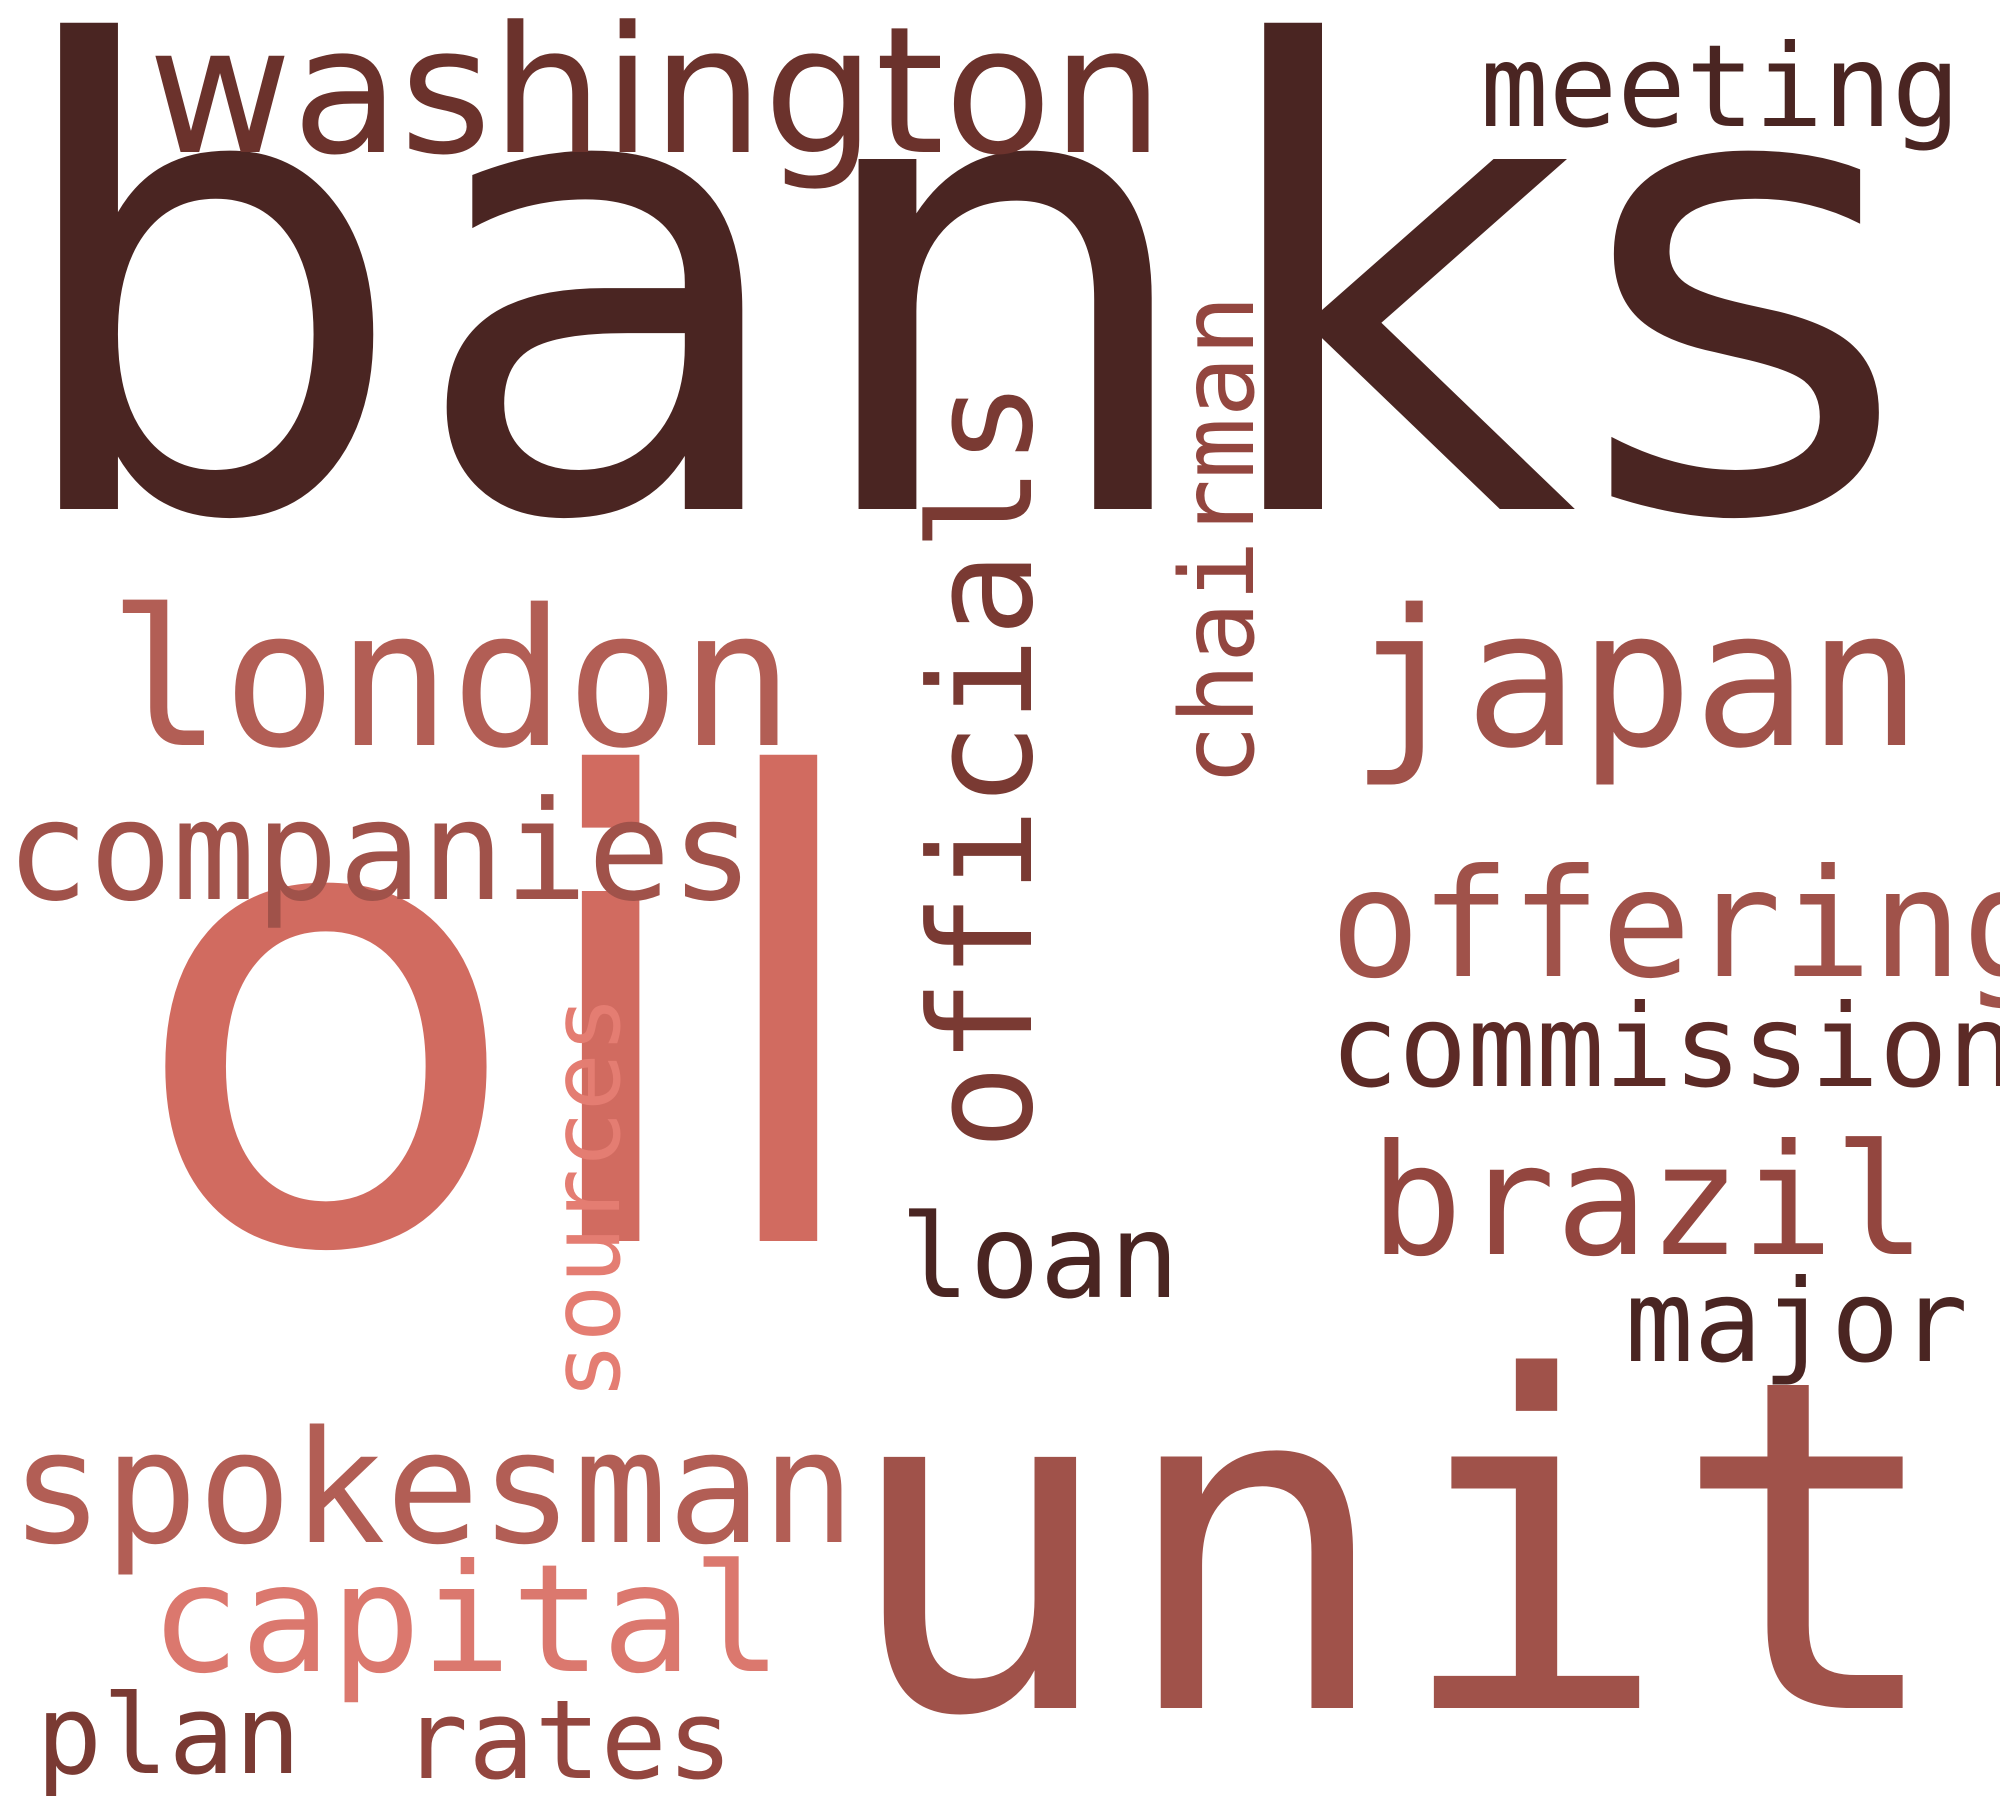 This screenshot has height=1800, width=2000. I want to click on word-meeting: meeting, so click(1720, 86).